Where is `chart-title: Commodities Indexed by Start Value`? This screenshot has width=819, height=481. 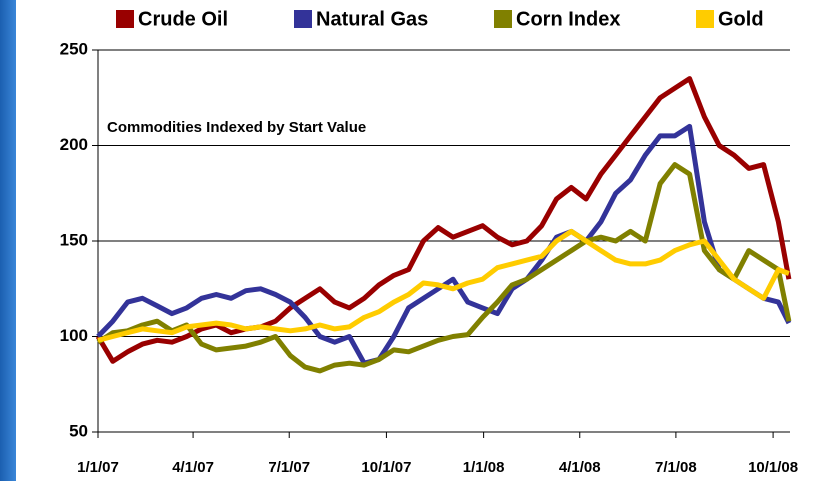 chart-title: Commodities Indexed by Start Value is located at coordinates (236, 127).